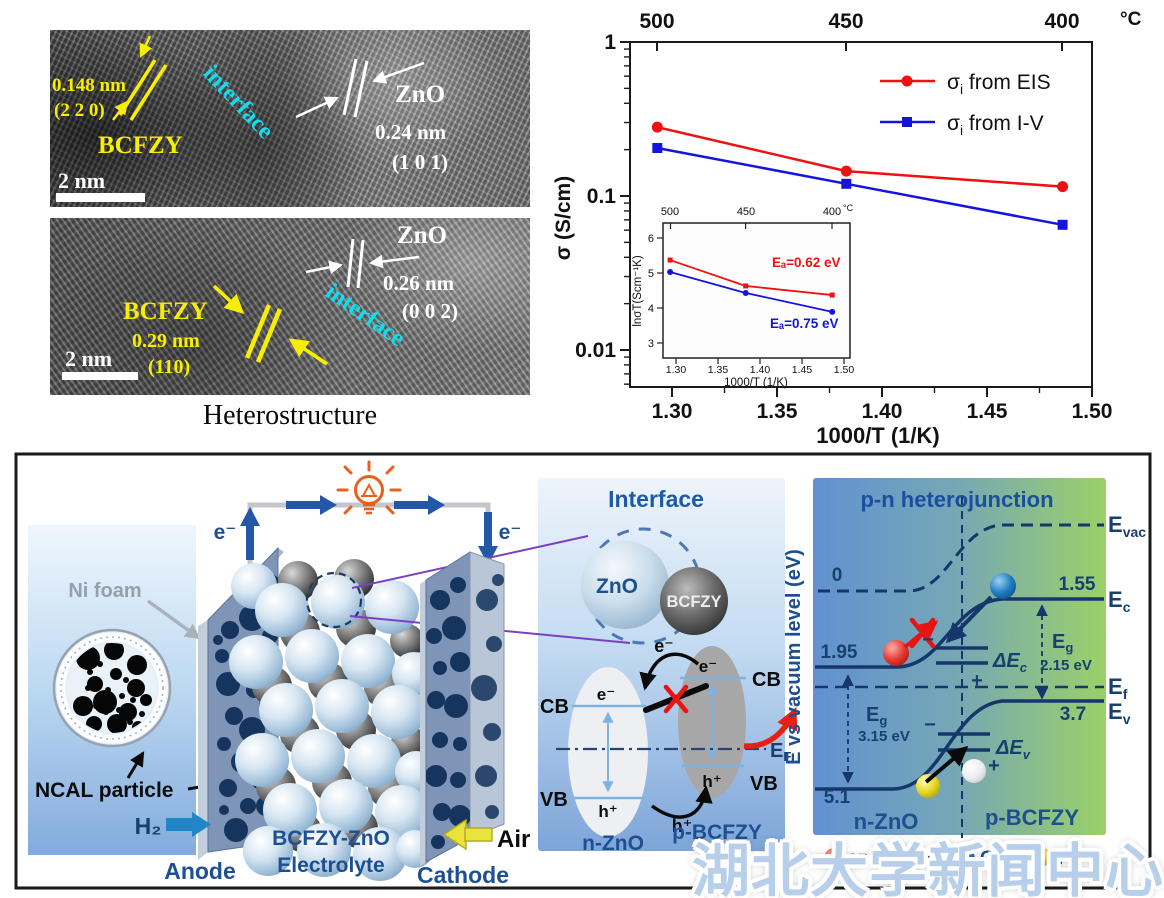 The image size is (1164, 898). Describe the element at coordinates (1061, 21) in the screenshot. I see `temp-tick: 400` at that location.